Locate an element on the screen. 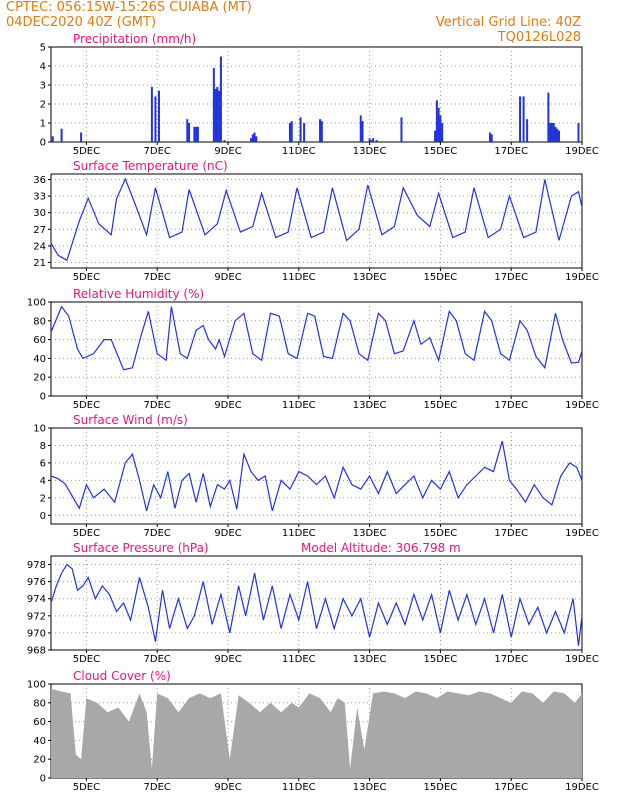 The image size is (618, 800). panel-2-ytick-label: 80 is located at coordinates (39, 321).